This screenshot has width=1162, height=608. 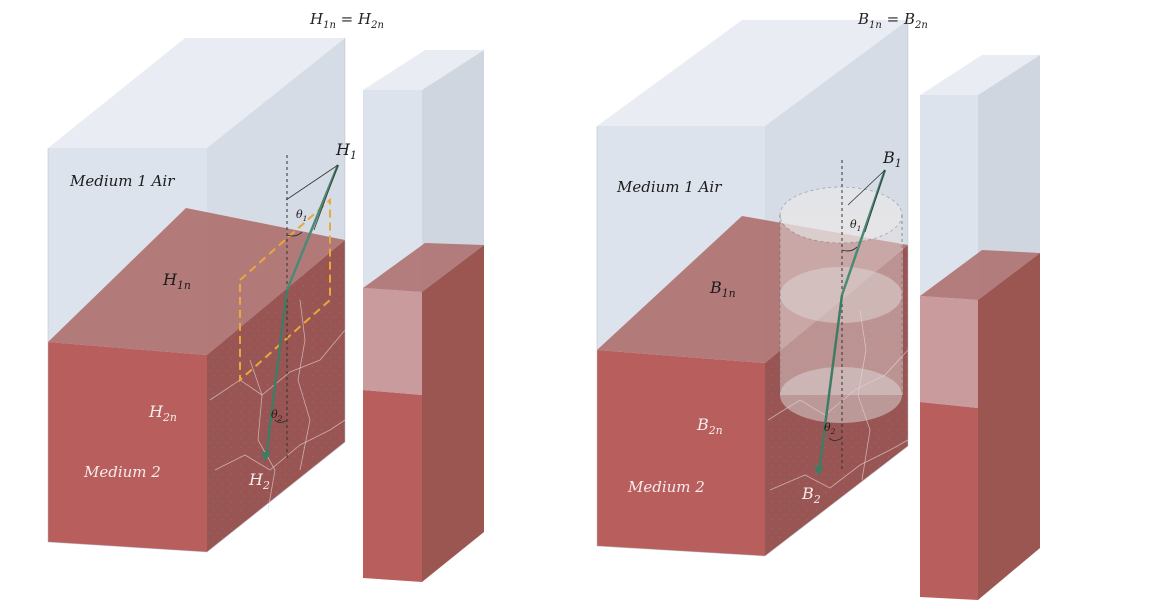 What do you see at coordinates (276, 374) in the screenshot?
I see `left-h2-vector` at bounding box center [276, 374].